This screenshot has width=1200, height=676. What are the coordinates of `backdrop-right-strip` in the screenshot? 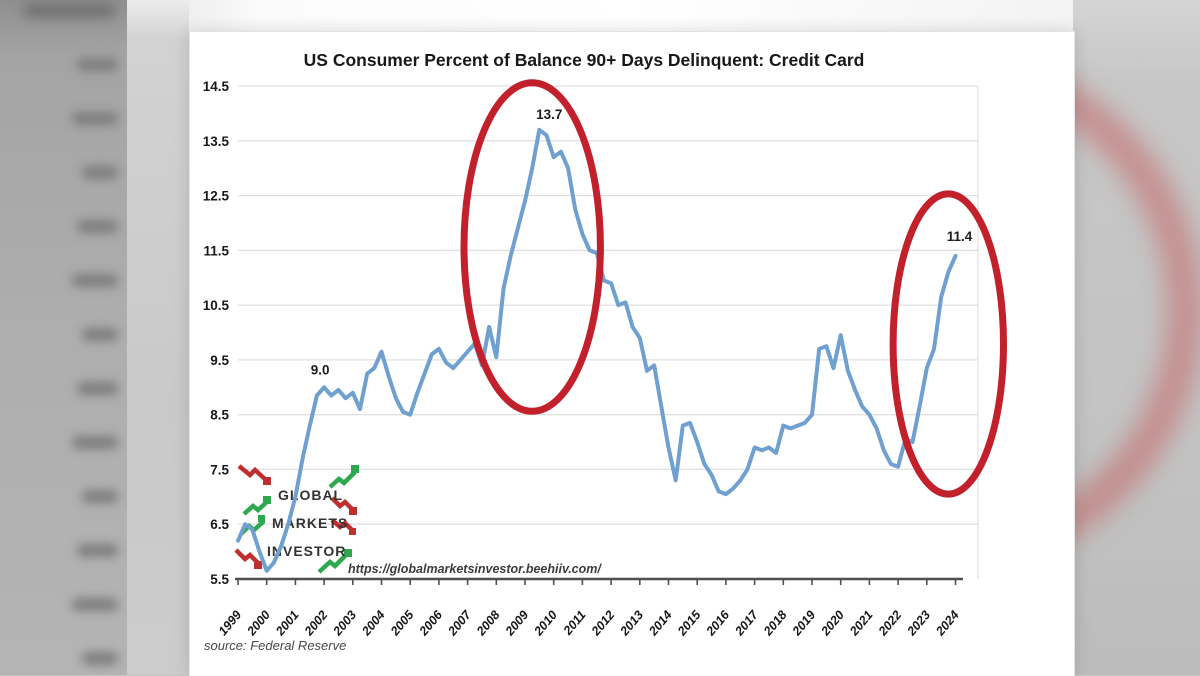 It's located at (1136, 337).